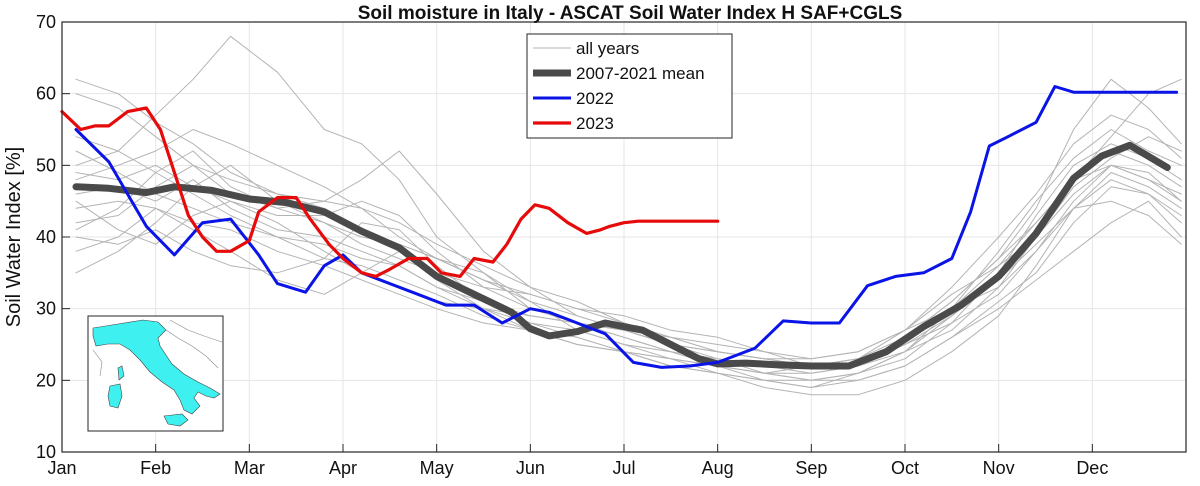 Image resolution: width=1200 pixels, height=486 pixels. I want to click on legend-box, so click(629, 86).